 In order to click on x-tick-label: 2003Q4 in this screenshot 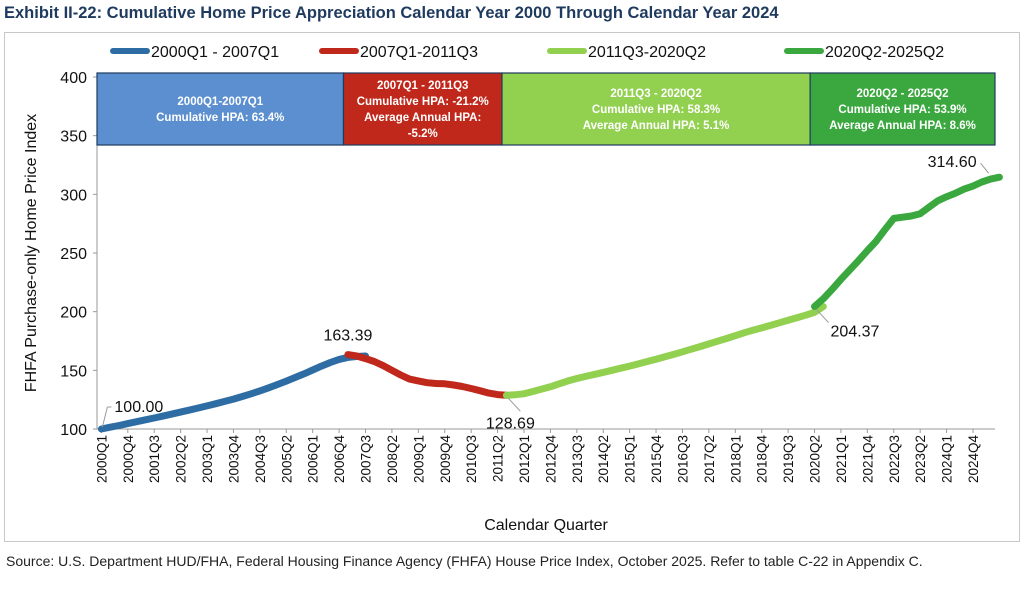, I will do `click(233, 459)`.